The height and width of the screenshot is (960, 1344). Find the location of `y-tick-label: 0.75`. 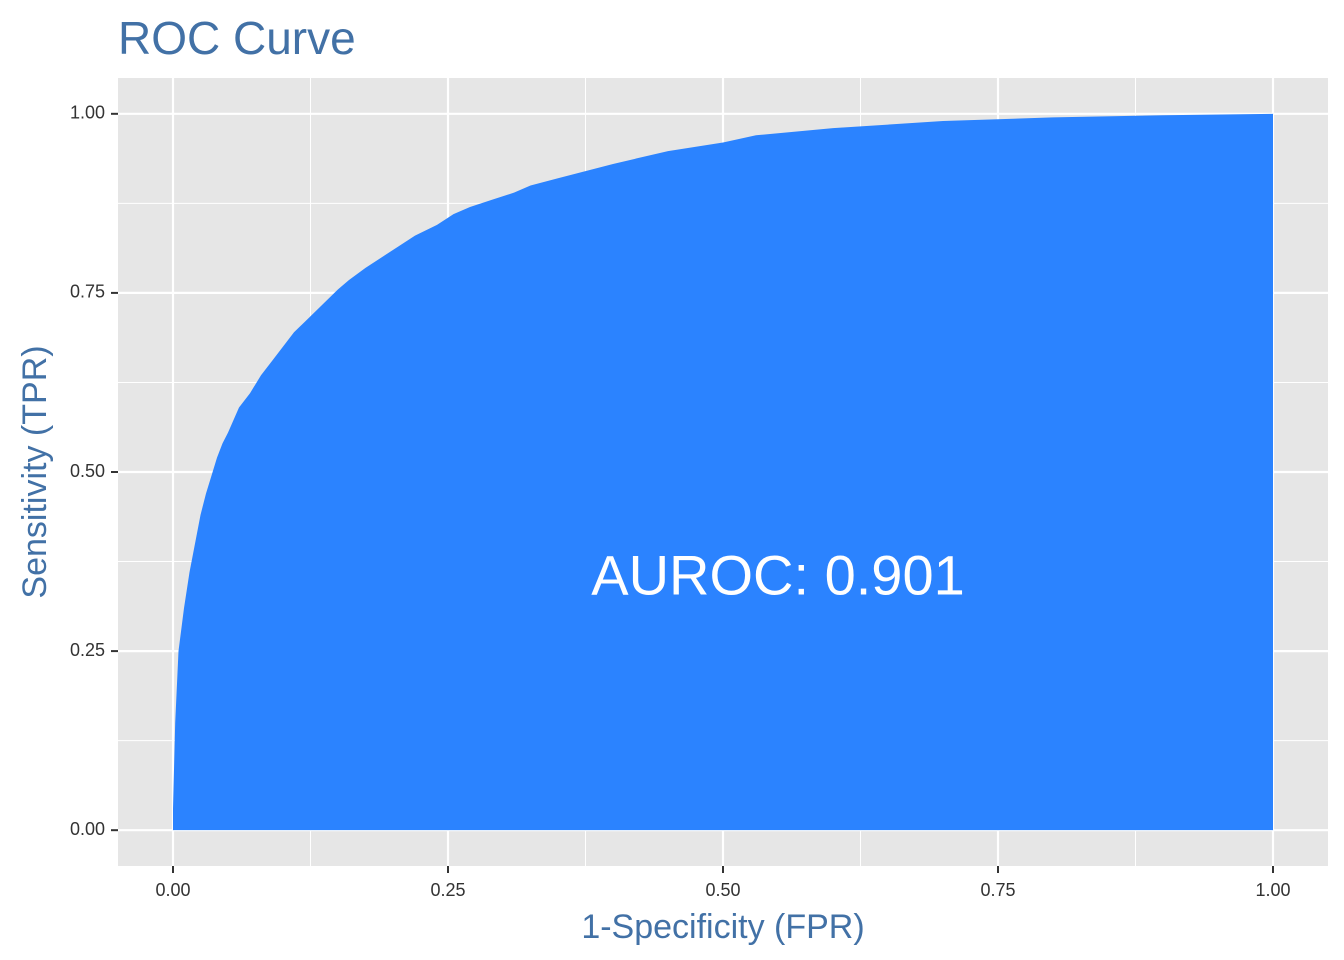

y-tick-label: 0.75 is located at coordinates (87, 292).